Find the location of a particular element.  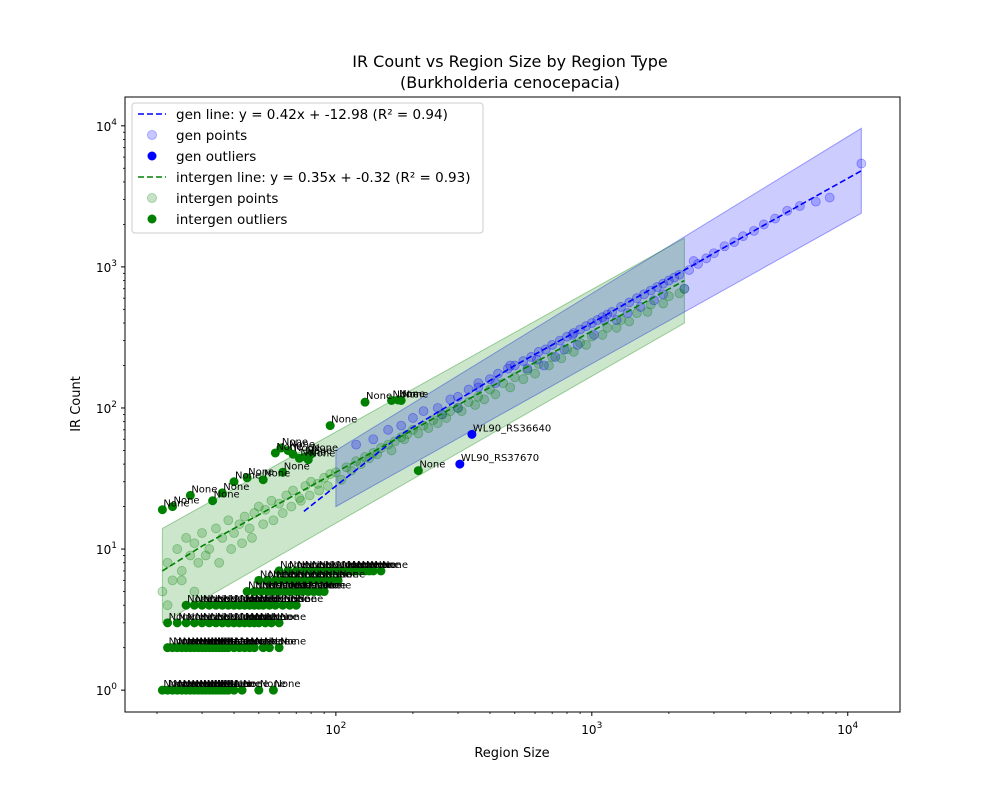

y-tick-label: 101 is located at coordinates (106, 549).